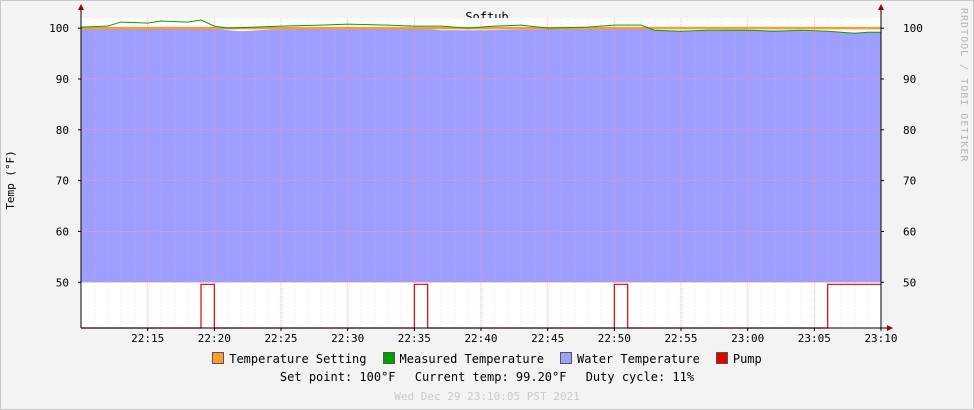  Describe the element at coordinates (638, 359) in the screenshot. I see `legend-label: Water Temperature` at that location.